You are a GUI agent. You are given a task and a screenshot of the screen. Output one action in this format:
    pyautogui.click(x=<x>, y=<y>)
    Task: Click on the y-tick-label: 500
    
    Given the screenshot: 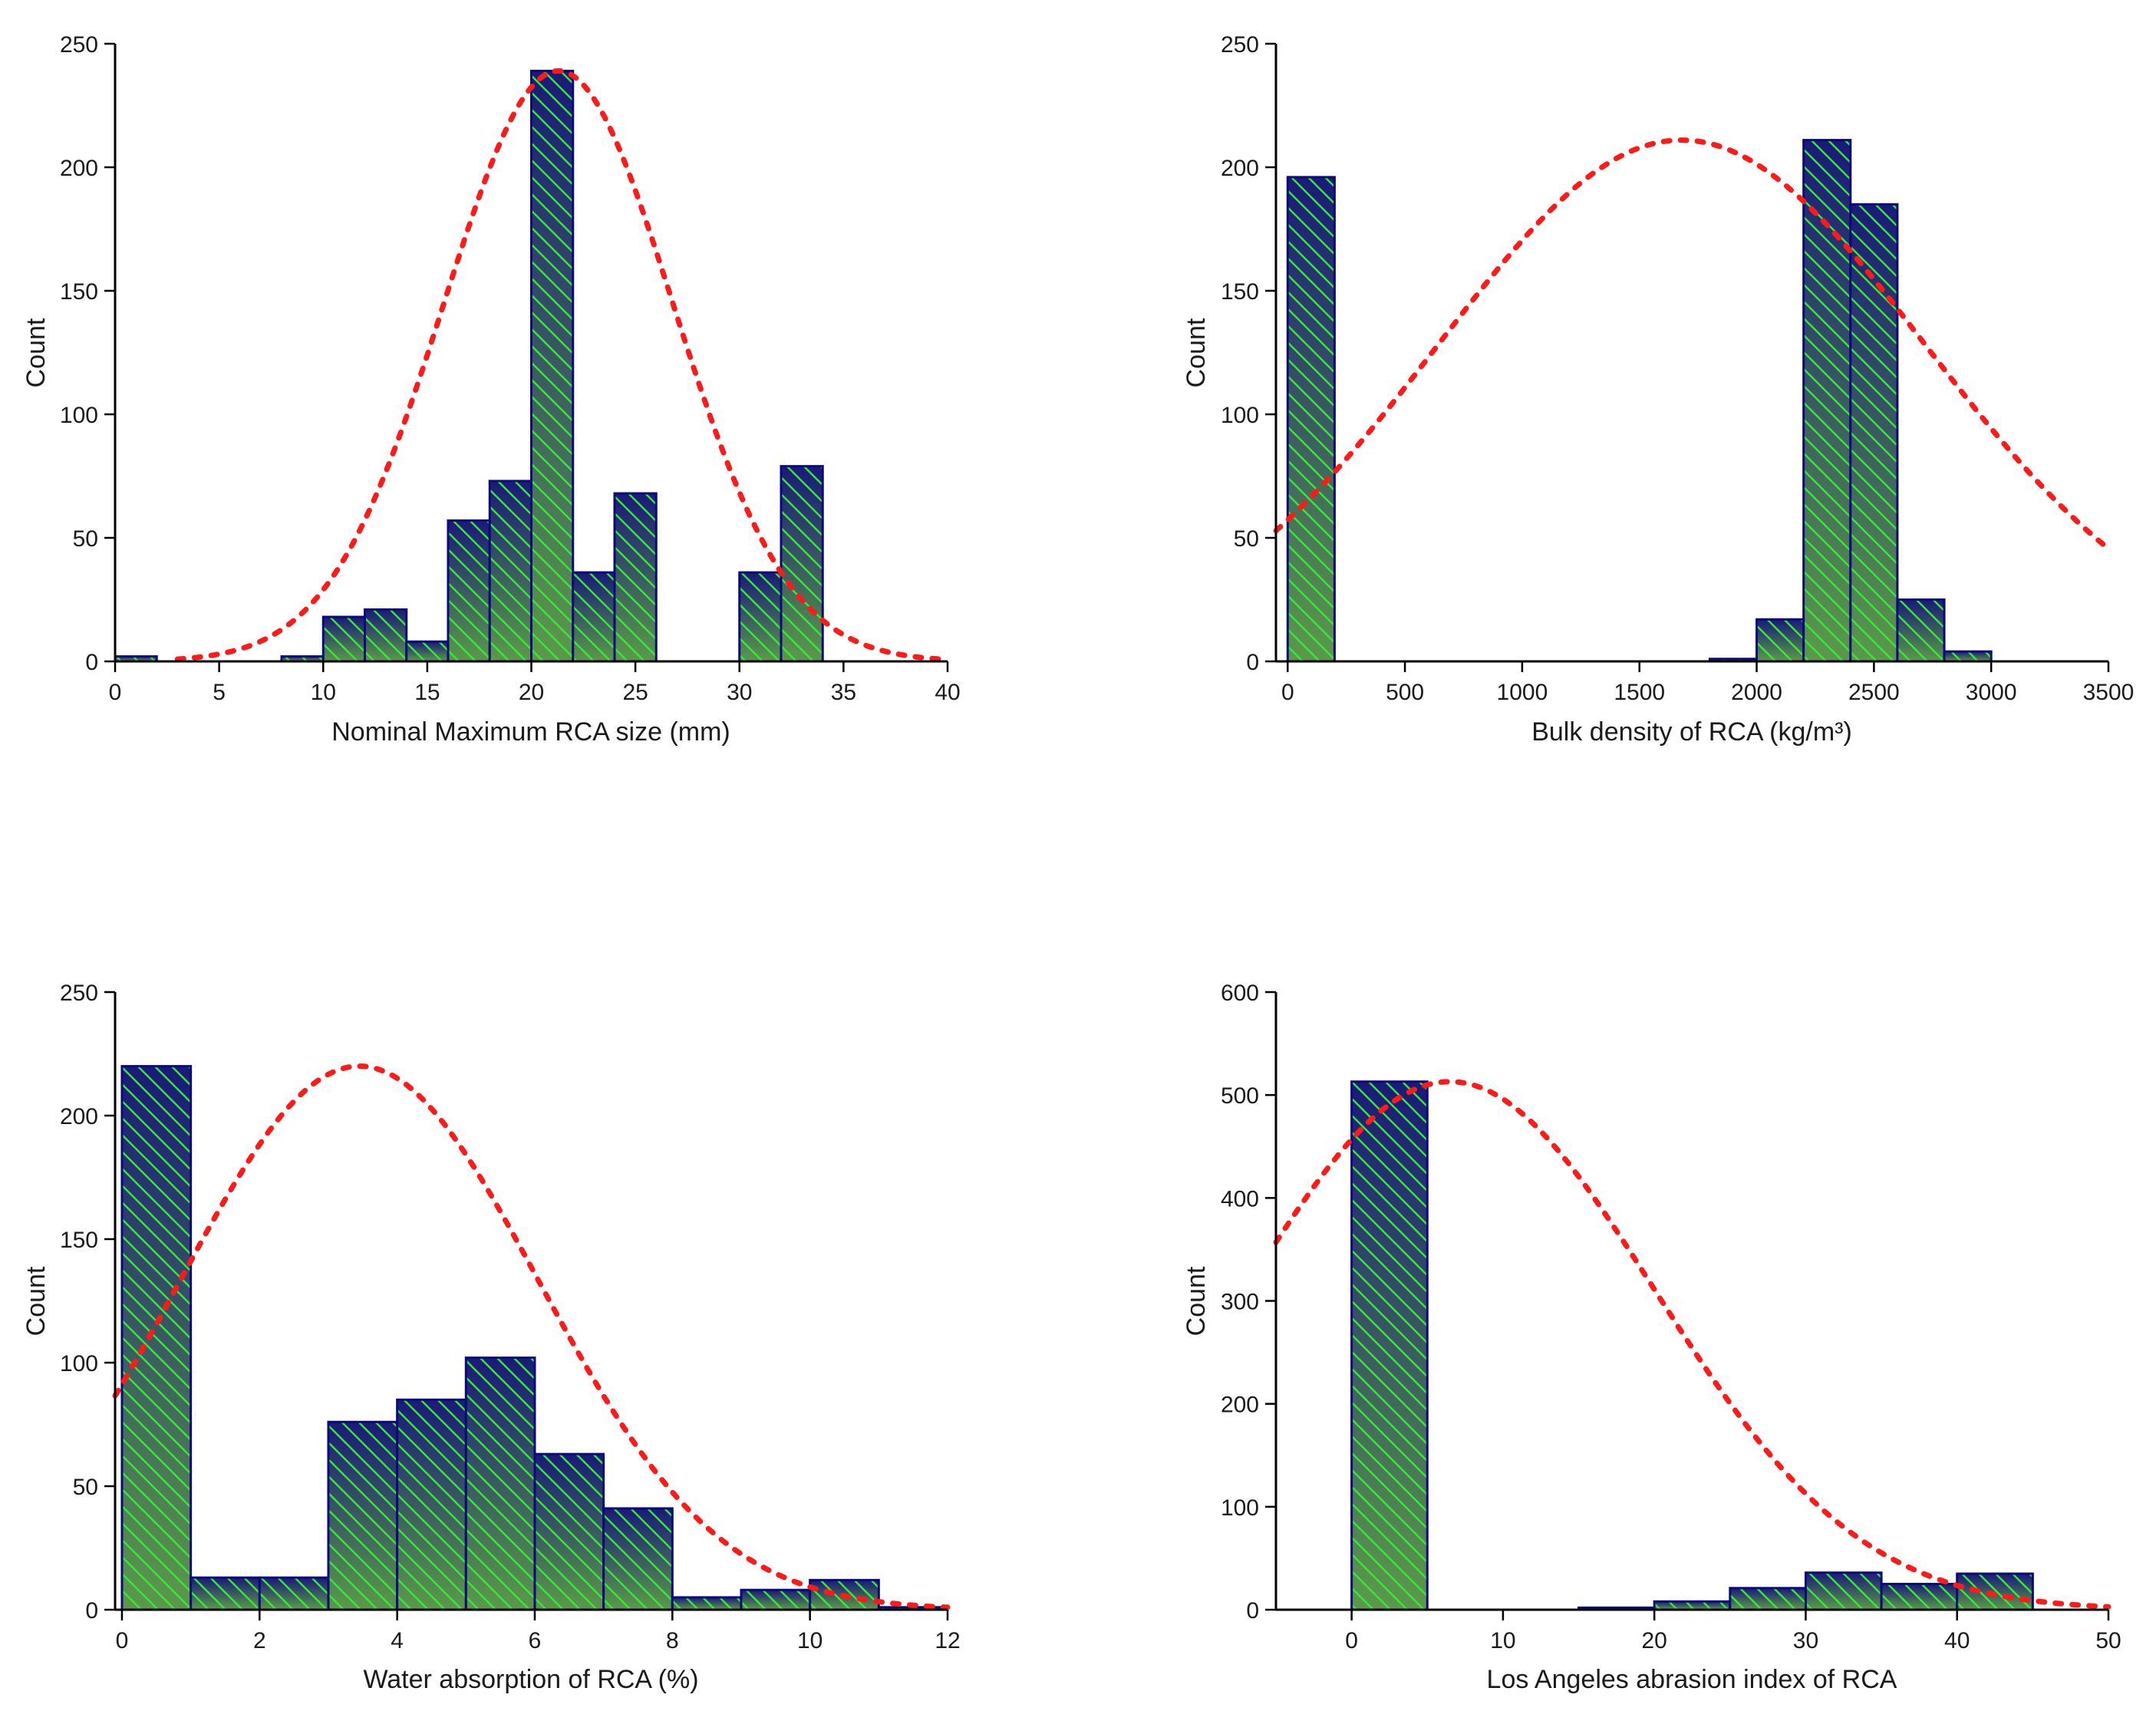 What is the action you would take?
    pyautogui.click(x=1240, y=1096)
    